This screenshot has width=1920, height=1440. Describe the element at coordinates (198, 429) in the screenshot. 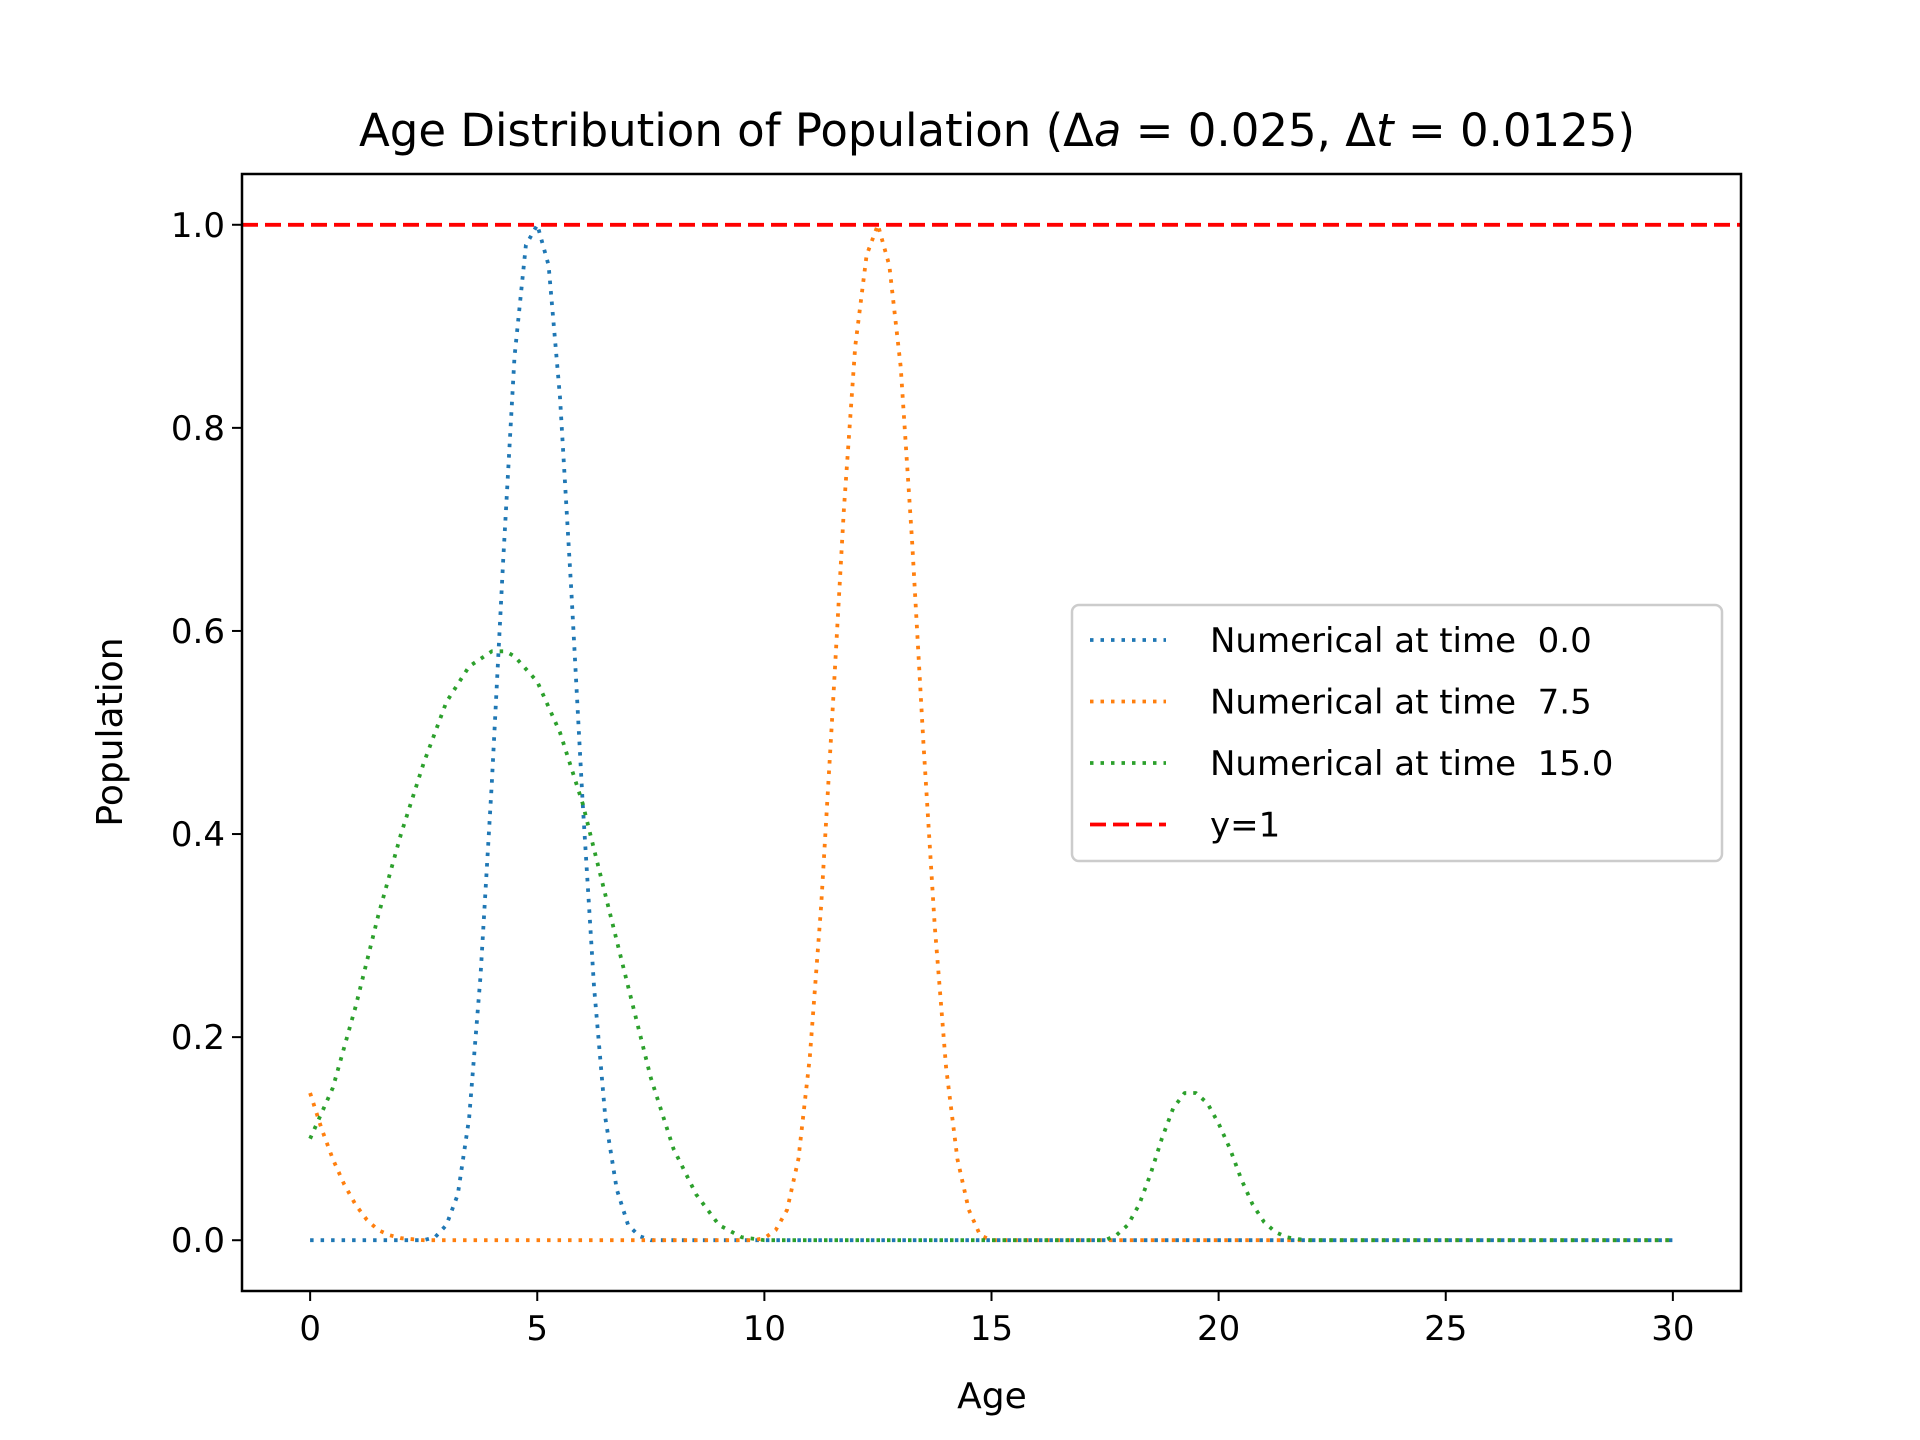

I see `y-tick-label: 0.8` at that location.